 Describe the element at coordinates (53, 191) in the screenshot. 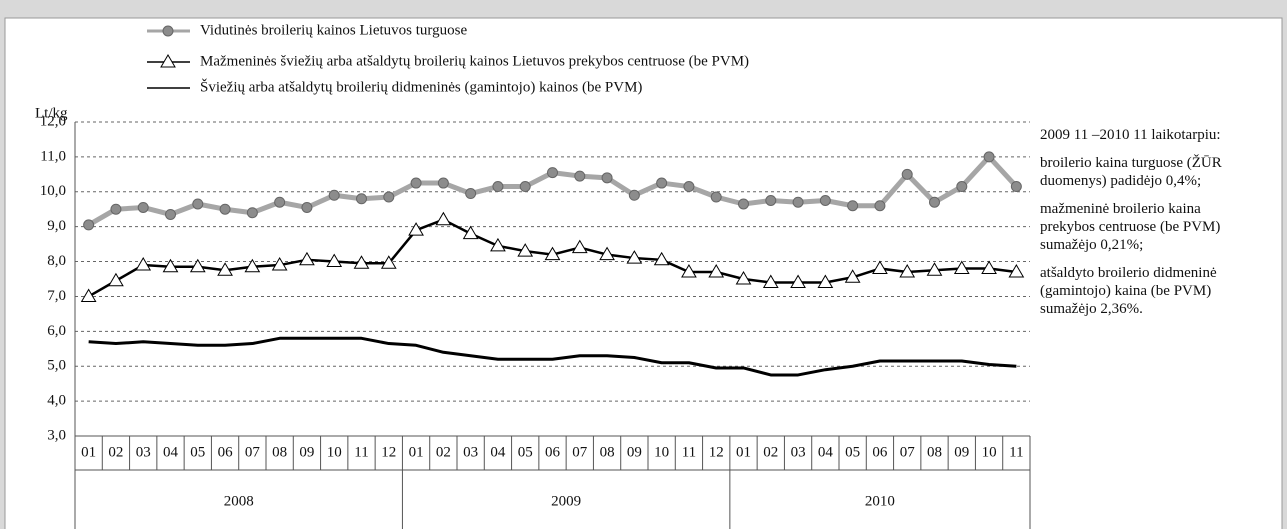

I see `y-tick-label: 10,0` at that location.